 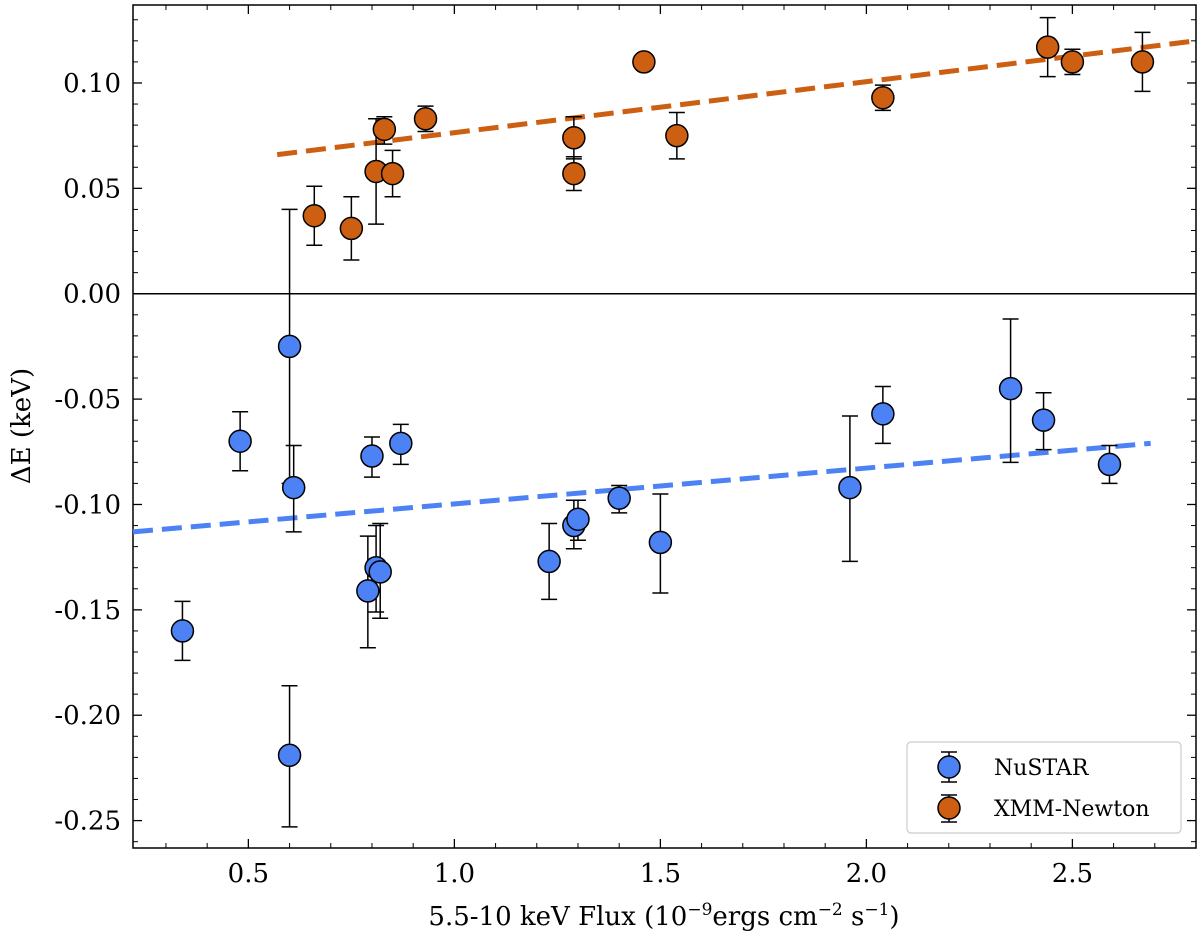 What do you see at coordinates (949, 808) in the screenshot?
I see `legend-marker-xmm` at bounding box center [949, 808].